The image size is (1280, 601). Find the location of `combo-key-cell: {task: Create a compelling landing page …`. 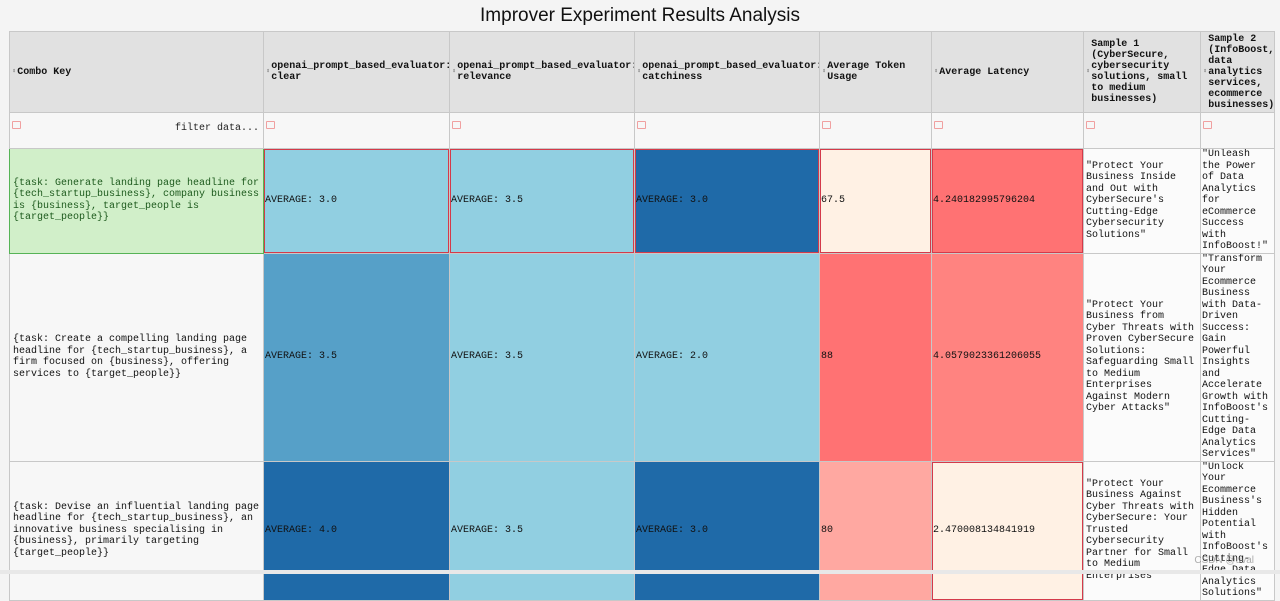

combo-key-cell: {task: Create a compelling landing page … is located at coordinates (136, 357).